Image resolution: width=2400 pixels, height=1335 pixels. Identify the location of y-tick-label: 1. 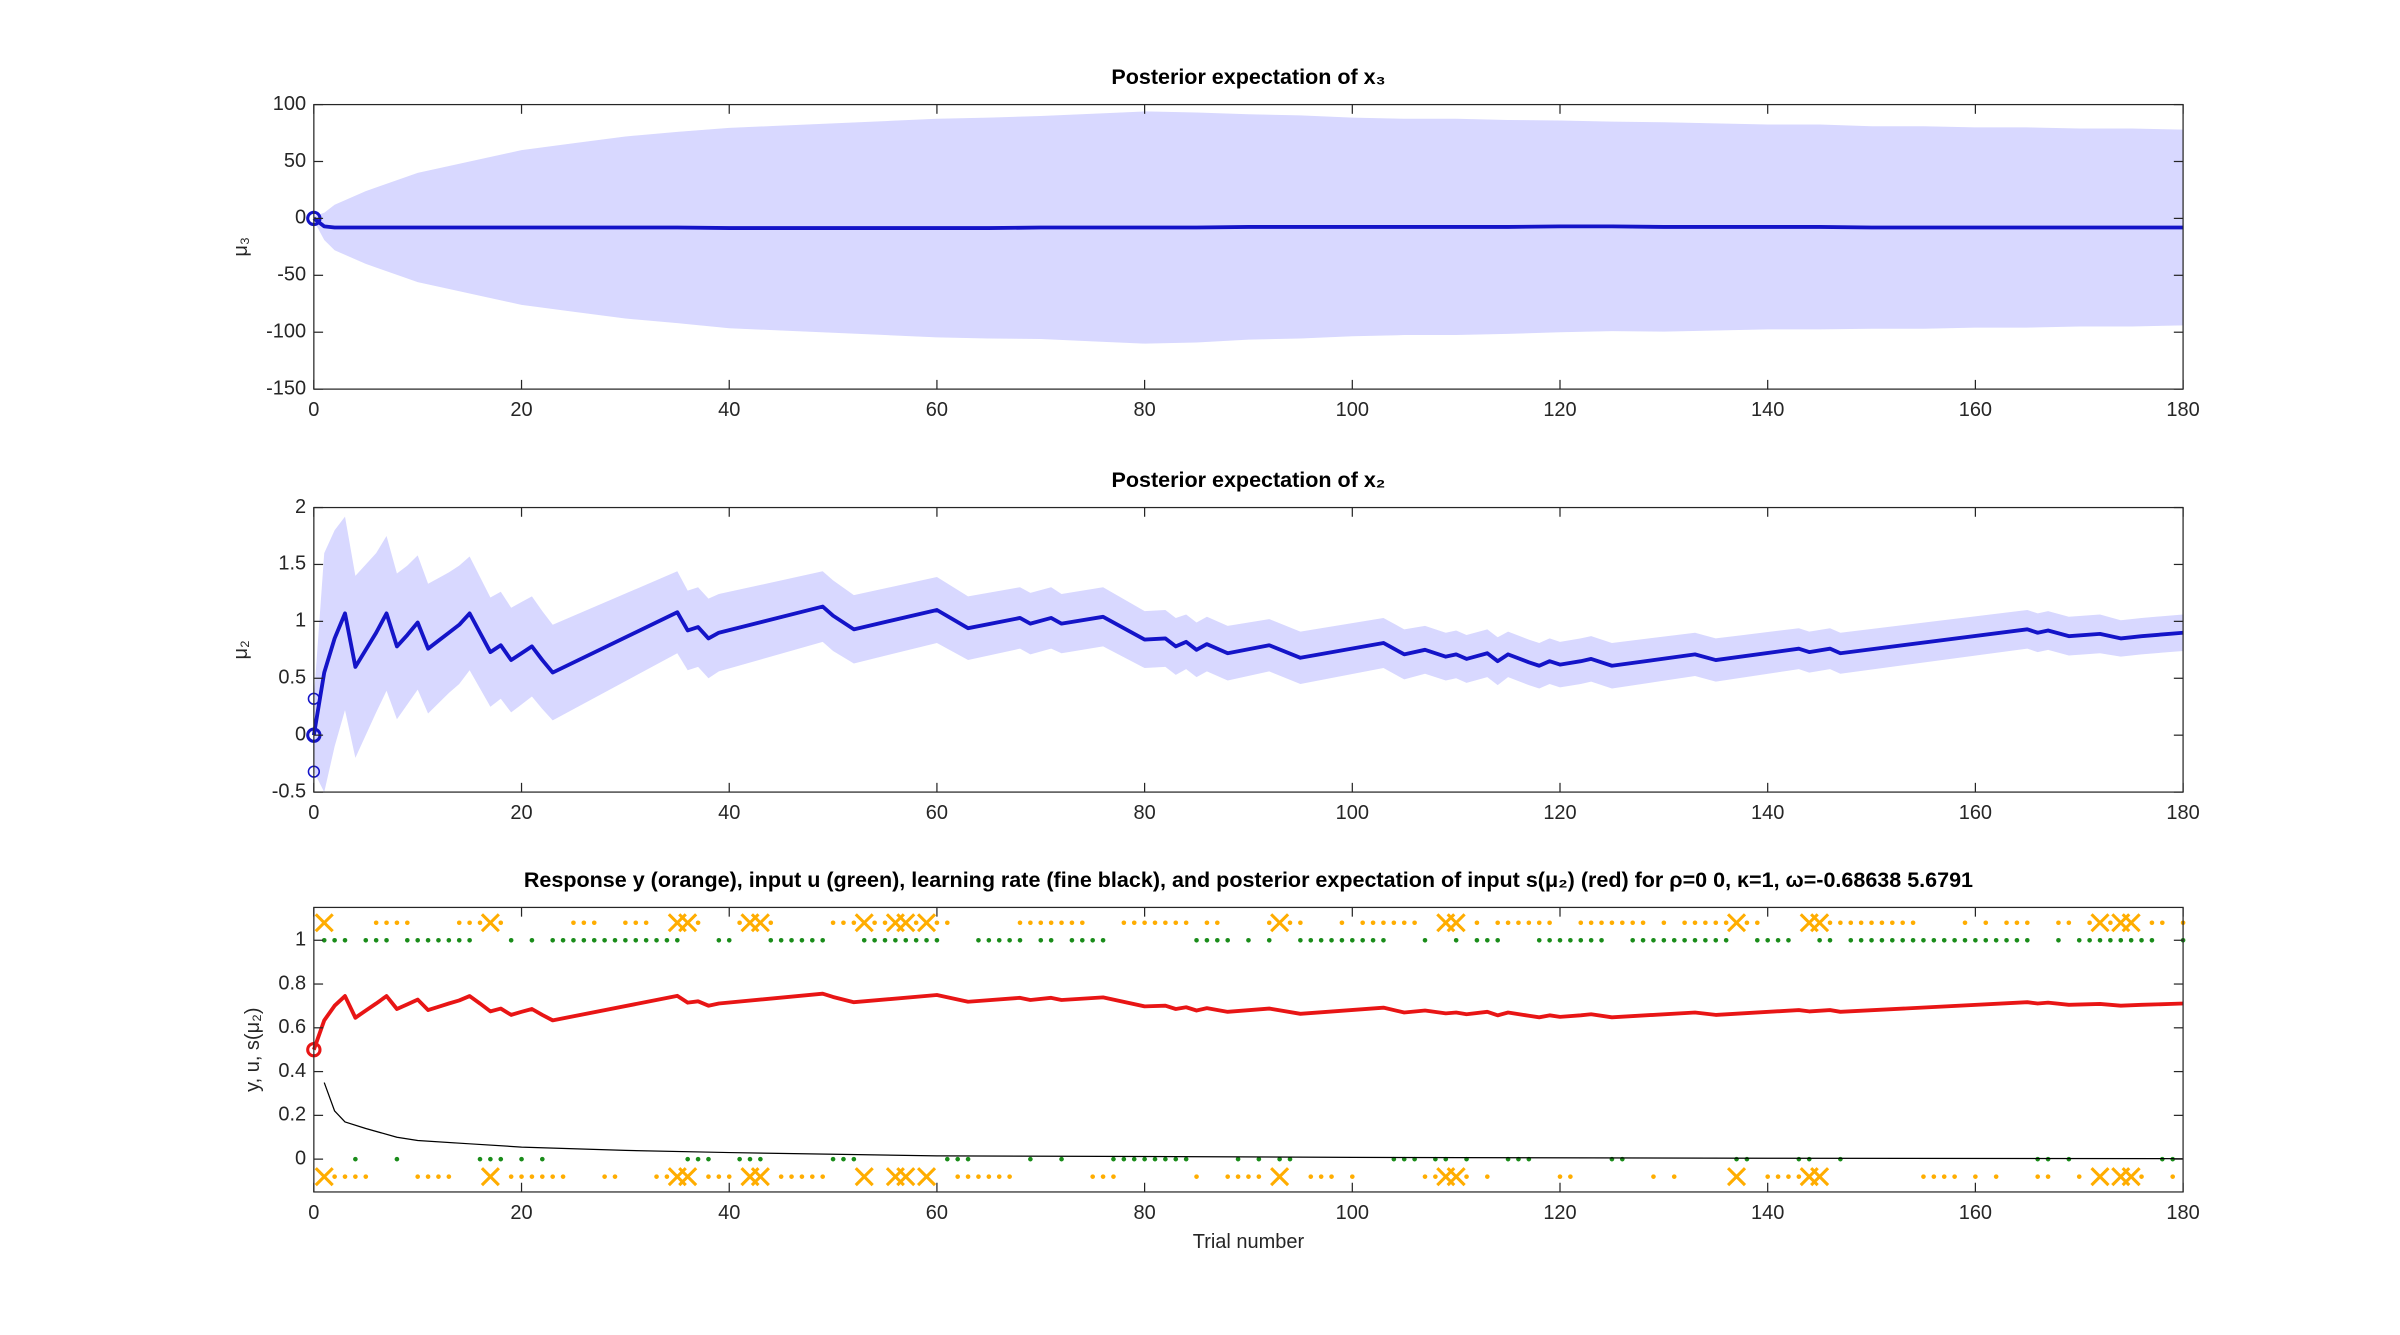
(300, 621).